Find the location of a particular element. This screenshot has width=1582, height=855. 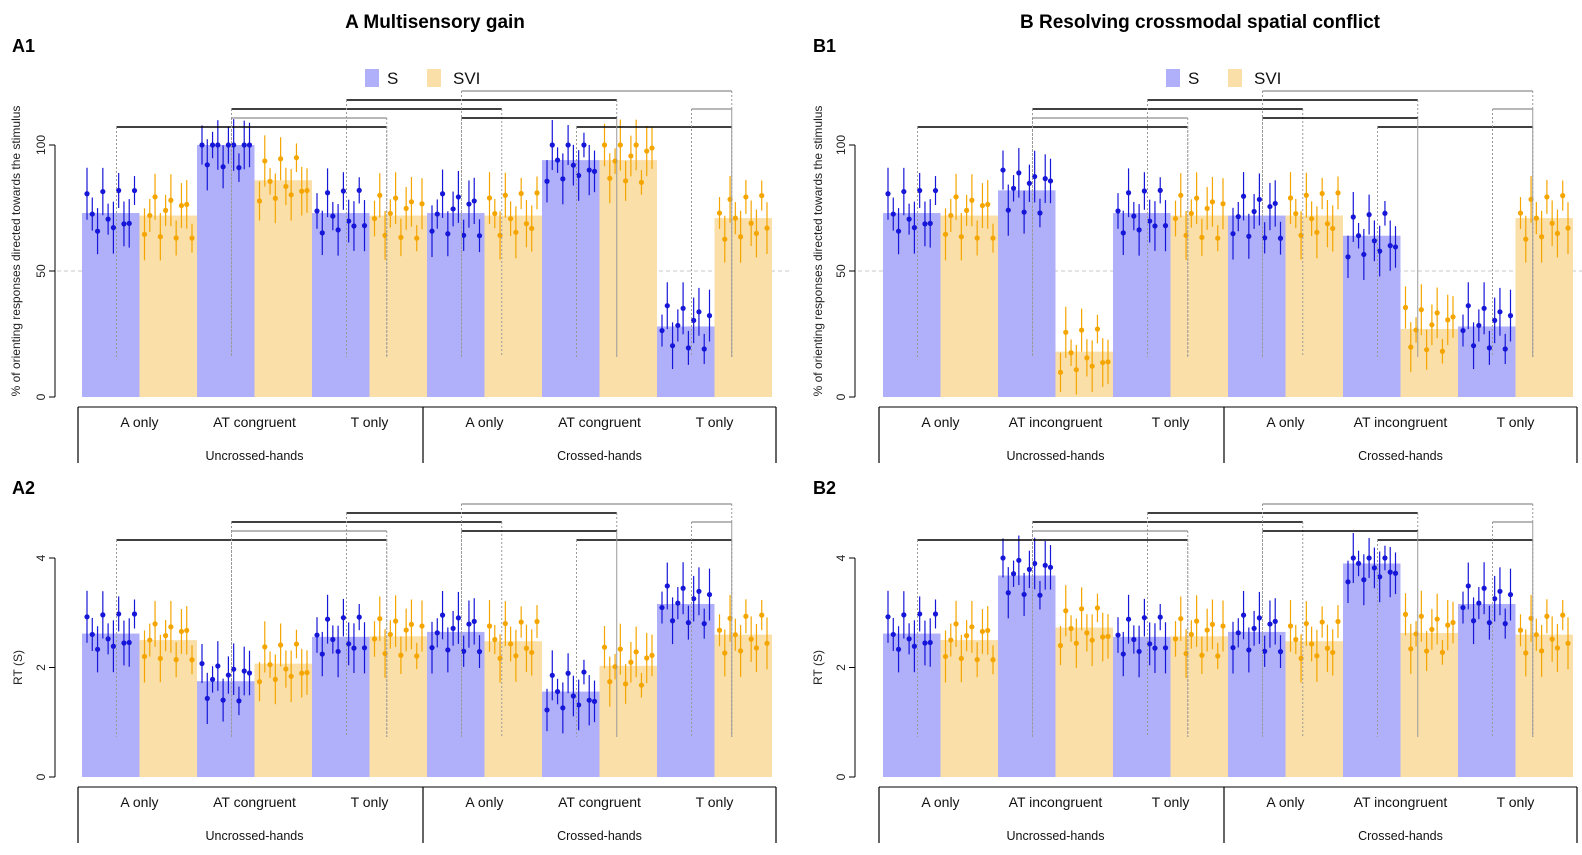

category-label: AT incongruent is located at coordinates (1401, 422).